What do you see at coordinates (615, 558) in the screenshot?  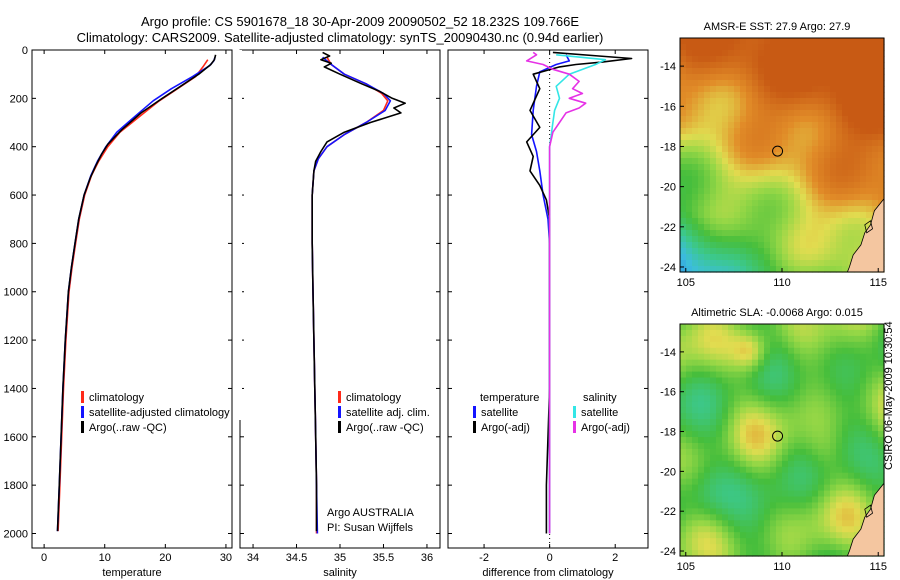 I see `x-tick-label: 2` at bounding box center [615, 558].